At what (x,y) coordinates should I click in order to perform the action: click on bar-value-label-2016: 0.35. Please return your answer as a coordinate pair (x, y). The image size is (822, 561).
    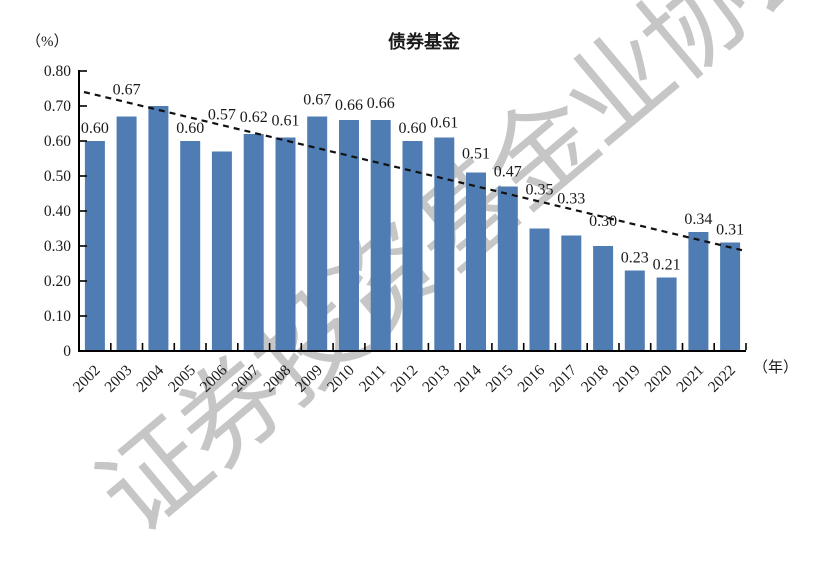
    Looking at the image, I should click on (540, 190).